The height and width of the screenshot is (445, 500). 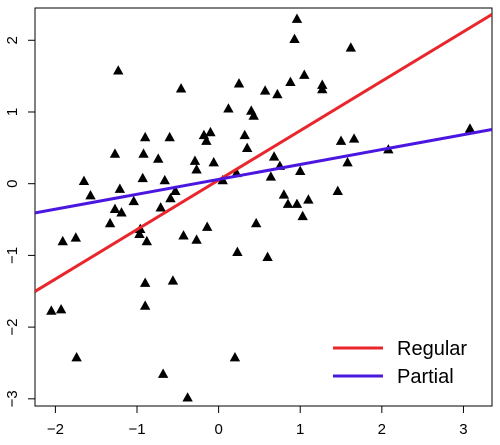 What do you see at coordinates (463, 429) in the screenshot?
I see `x-tick-label: 3` at bounding box center [463, 429].